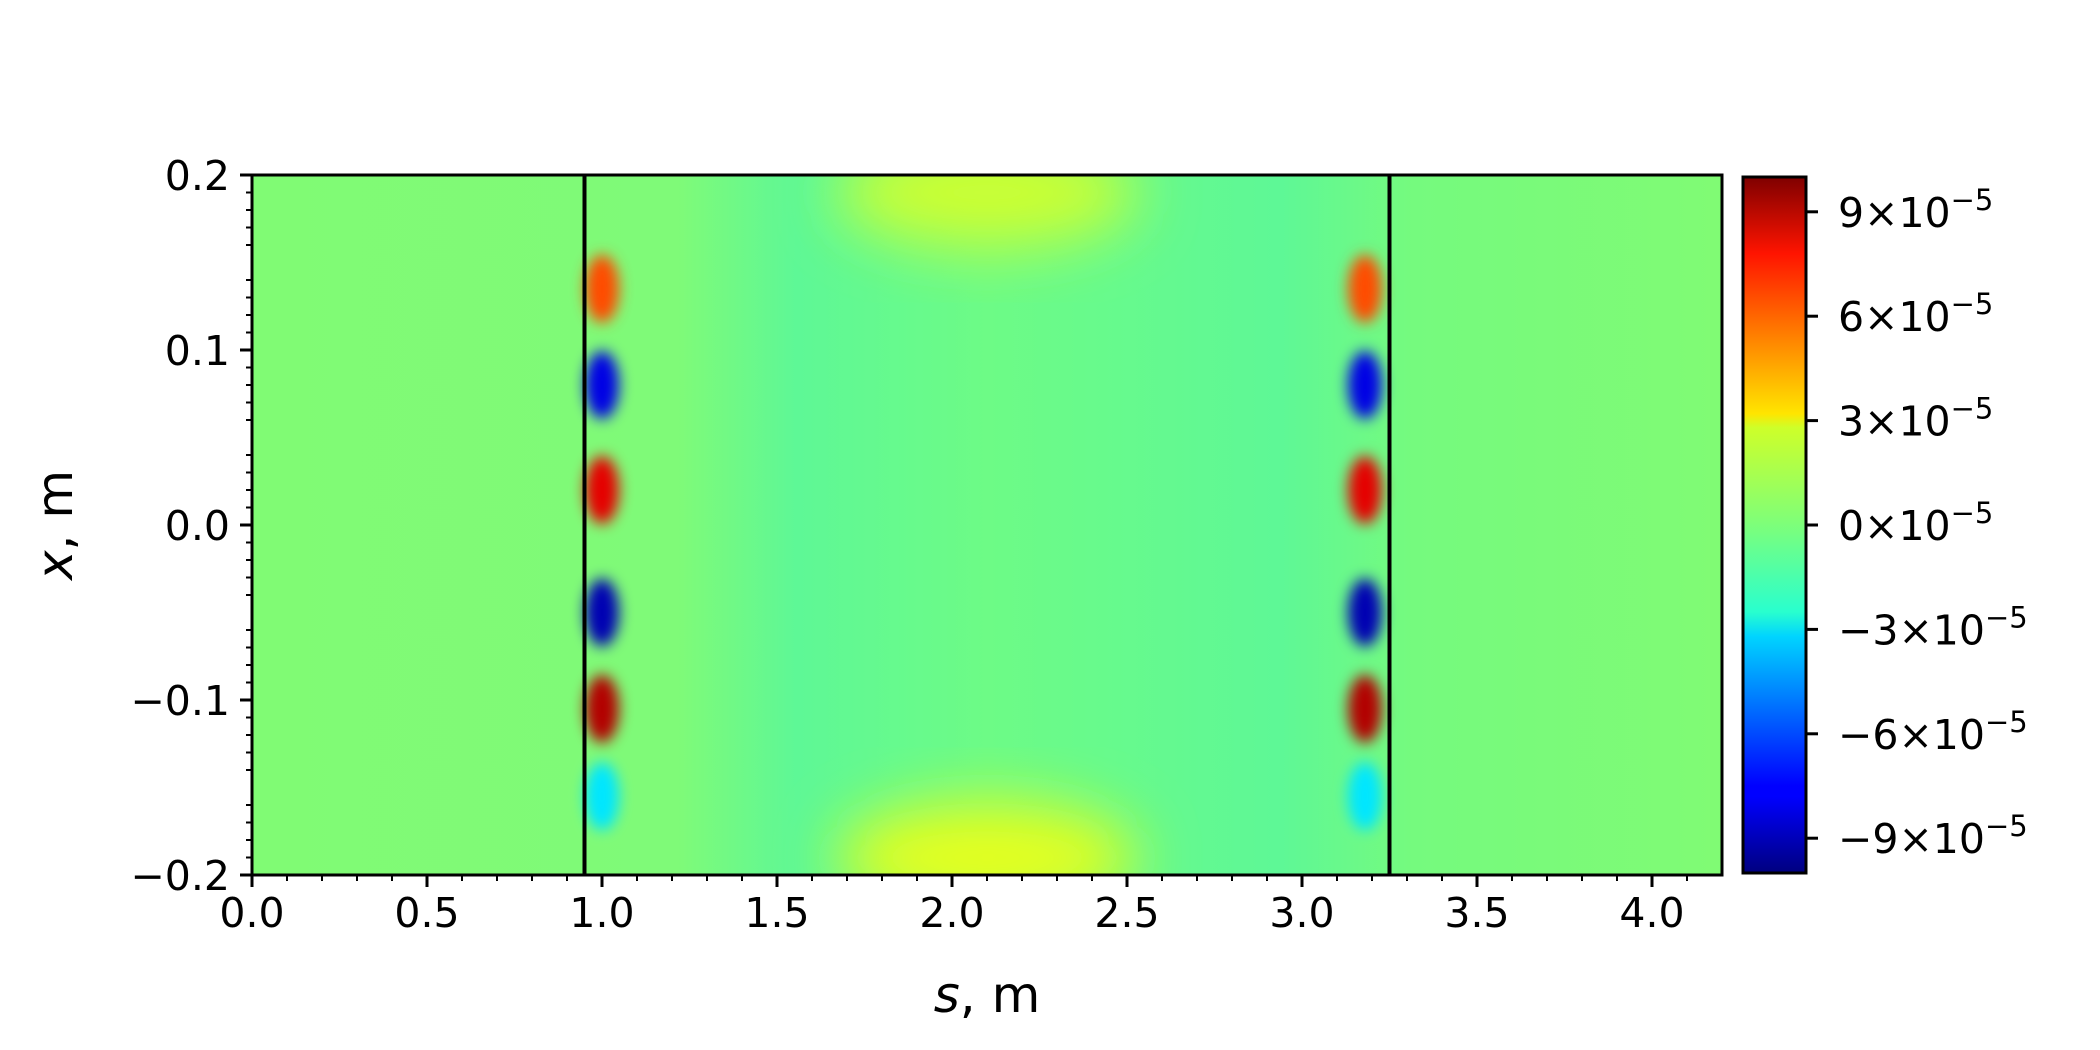 The image size is (2100, 1050). I want to click on x-axis: 0.0 0.5 1.0 1.5 2.0 2.5 3.0 3.5 4.0, so click(953, 906).